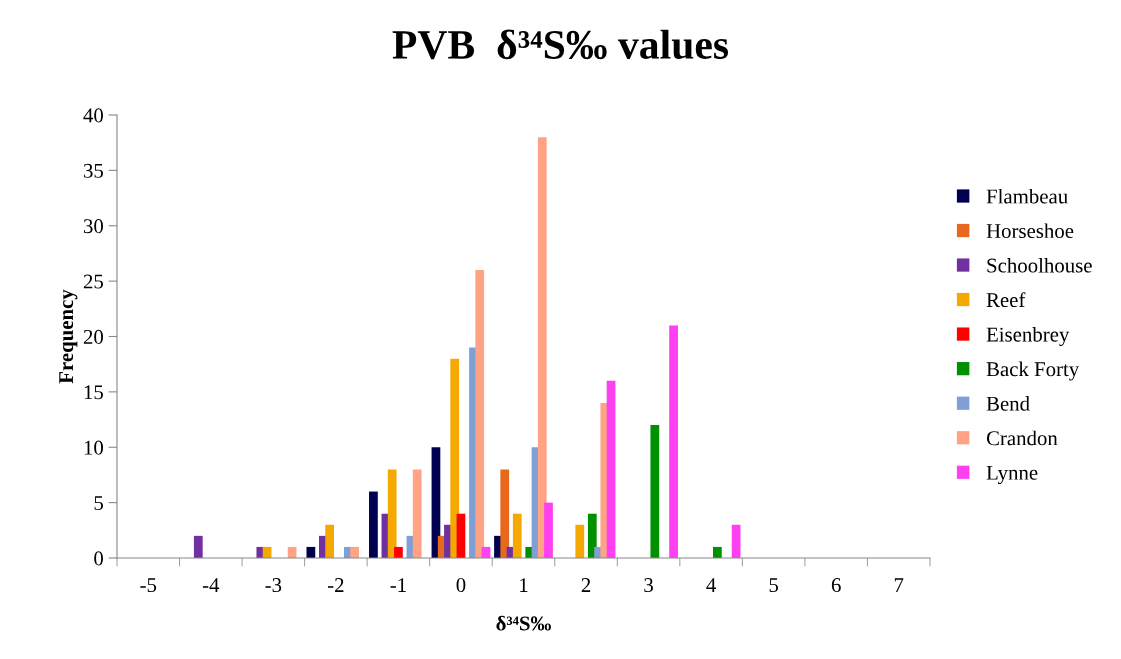  Describe the element at coordinates (1039, 265) in the screenshot. I see `legend-label: Schoolhouse` at that location.